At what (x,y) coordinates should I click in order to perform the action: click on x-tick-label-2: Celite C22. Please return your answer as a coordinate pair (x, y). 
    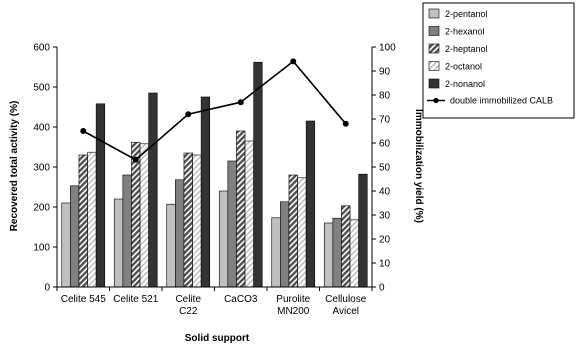
    Looking at the image, I should click on (188, 305).